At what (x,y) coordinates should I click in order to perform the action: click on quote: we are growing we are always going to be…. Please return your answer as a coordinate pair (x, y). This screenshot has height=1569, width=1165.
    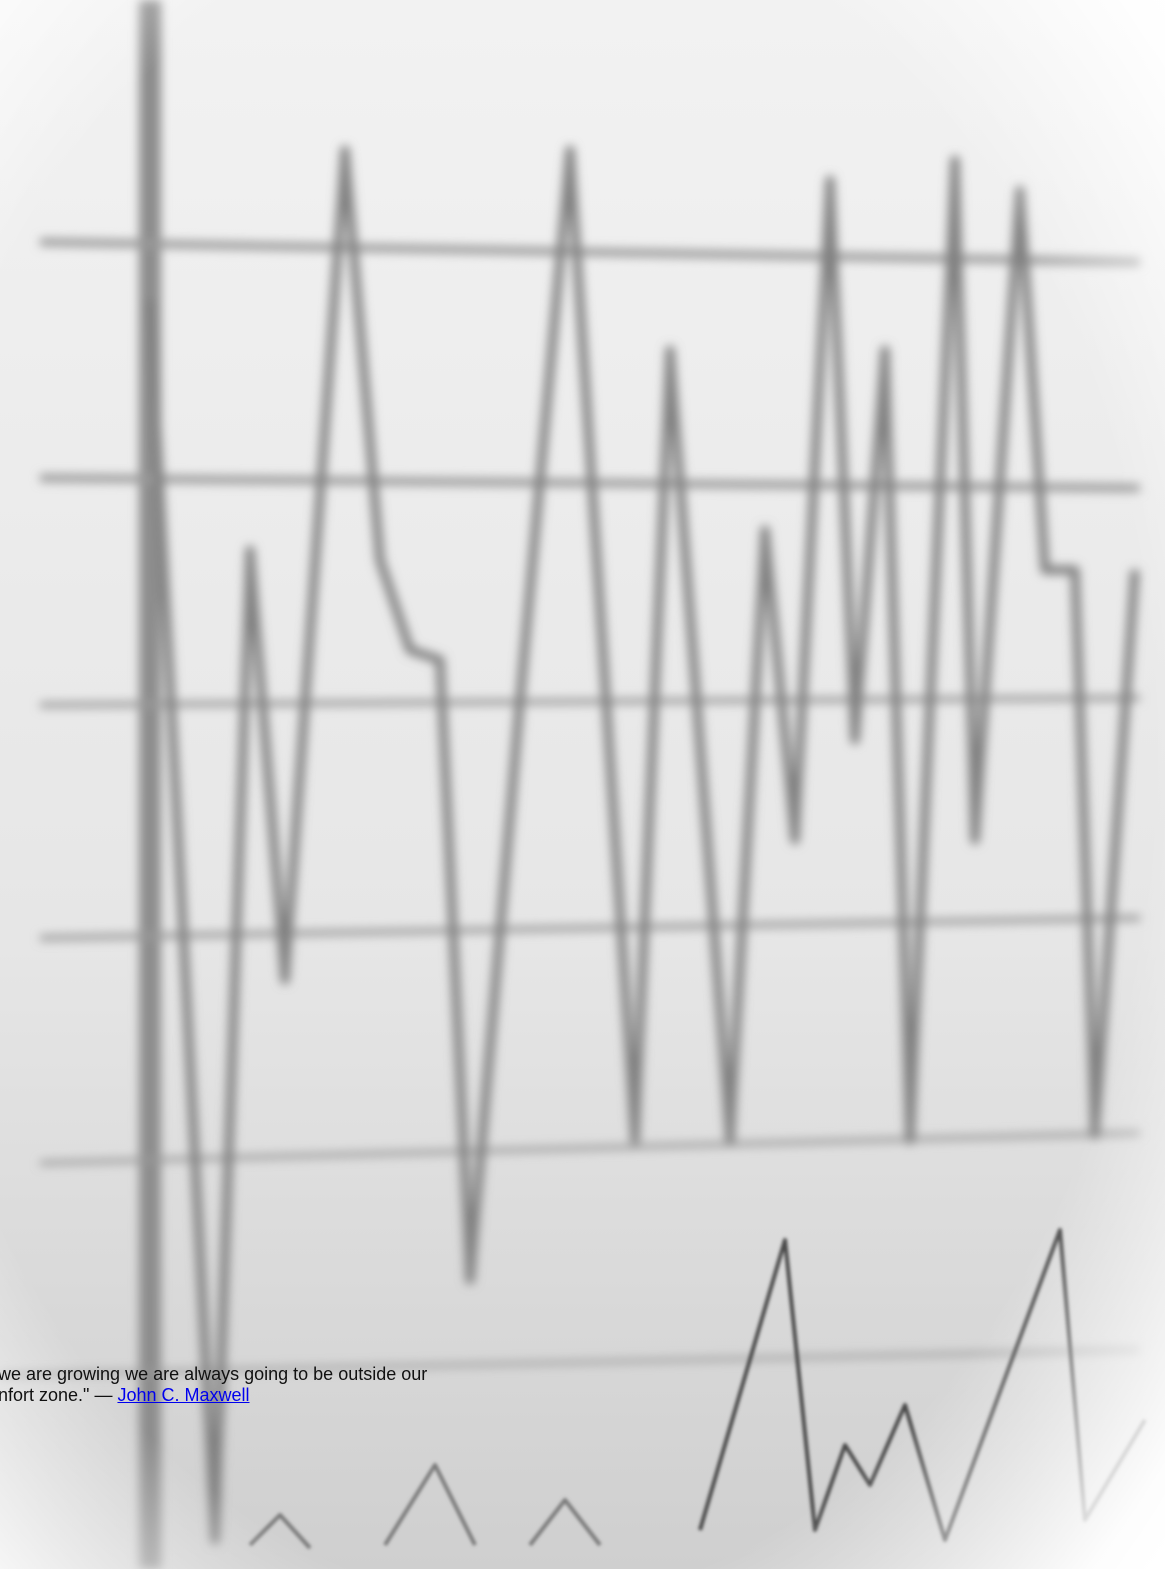
    Looking at the image, I should click on (329, 1385).